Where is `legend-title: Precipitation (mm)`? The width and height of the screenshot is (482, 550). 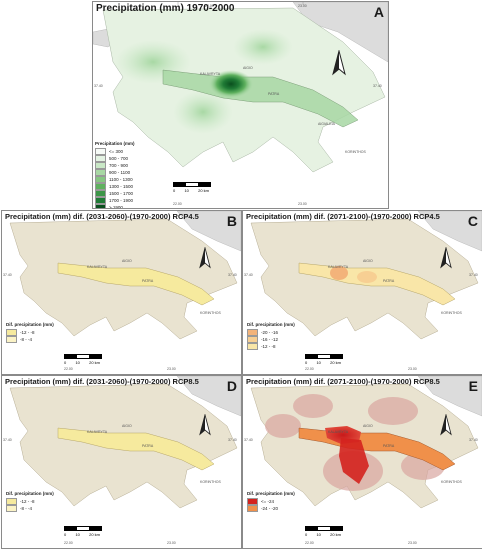 legend-title: Precipitation (mm) is located at coordinates (115, 143).